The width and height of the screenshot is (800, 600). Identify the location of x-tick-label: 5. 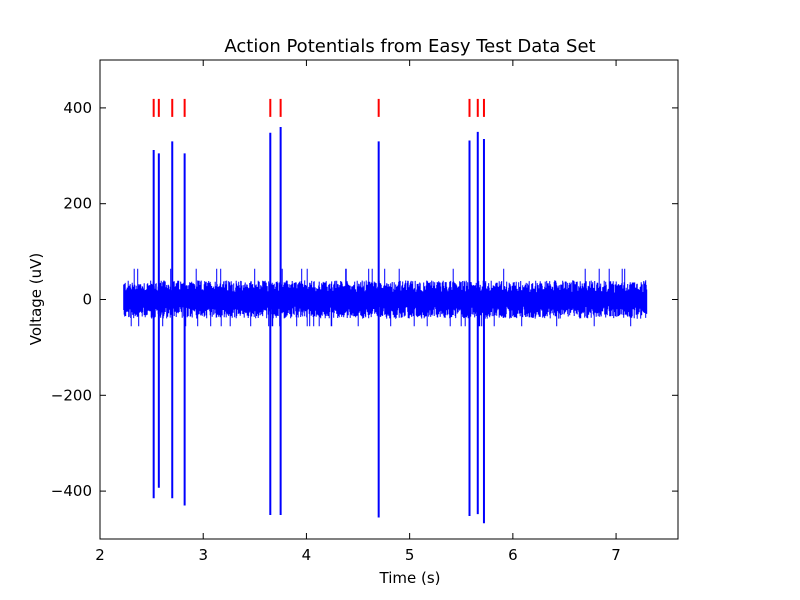
(410, 555).